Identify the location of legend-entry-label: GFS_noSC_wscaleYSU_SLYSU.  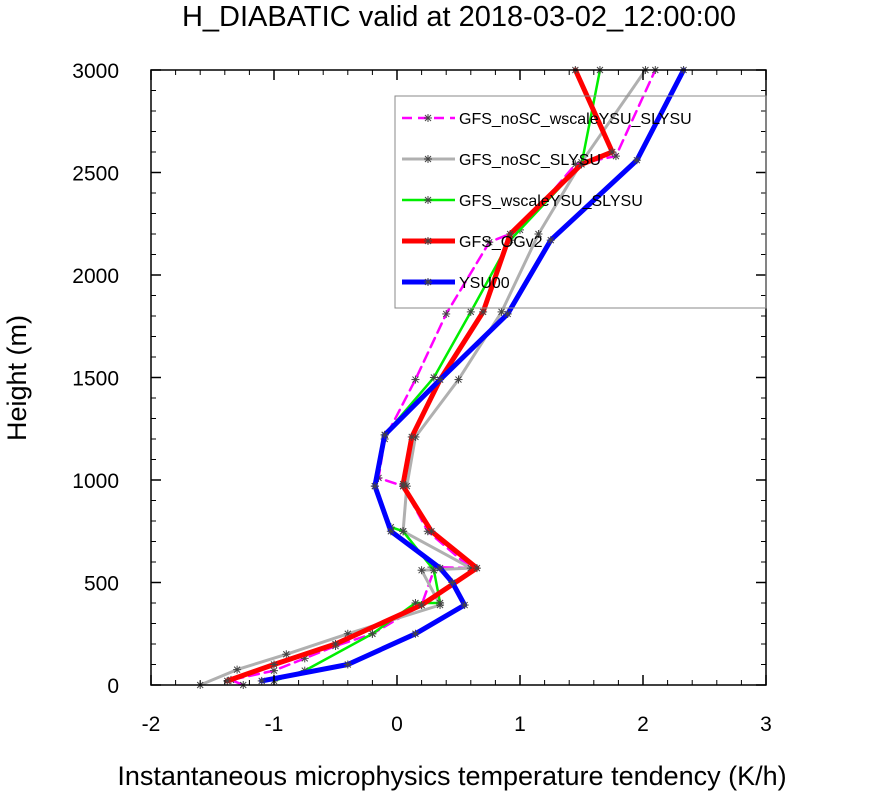
(575, 119).